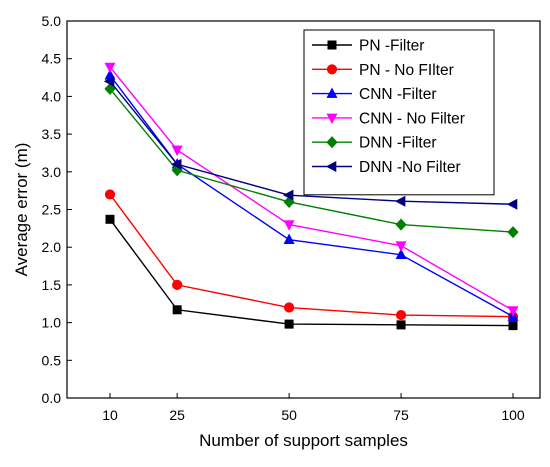  I want to click on legend-item: PN - No FIlter, so click(383, 70).